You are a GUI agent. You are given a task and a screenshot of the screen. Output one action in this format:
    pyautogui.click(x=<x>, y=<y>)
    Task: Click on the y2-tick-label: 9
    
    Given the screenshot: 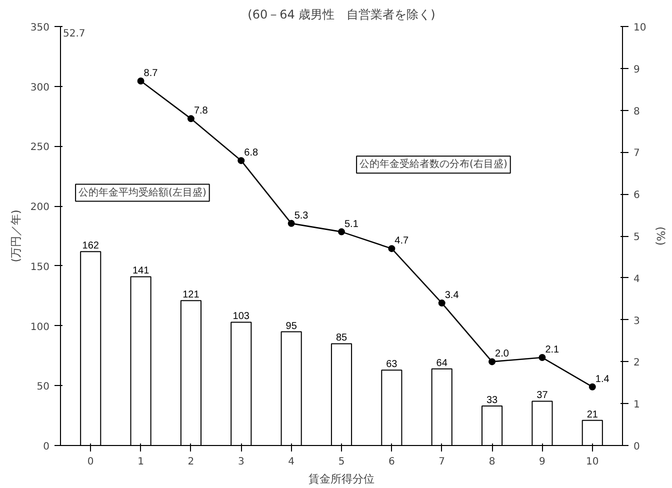 What is the action you would take?
    pyautogui.click(x=637, y=70)
    